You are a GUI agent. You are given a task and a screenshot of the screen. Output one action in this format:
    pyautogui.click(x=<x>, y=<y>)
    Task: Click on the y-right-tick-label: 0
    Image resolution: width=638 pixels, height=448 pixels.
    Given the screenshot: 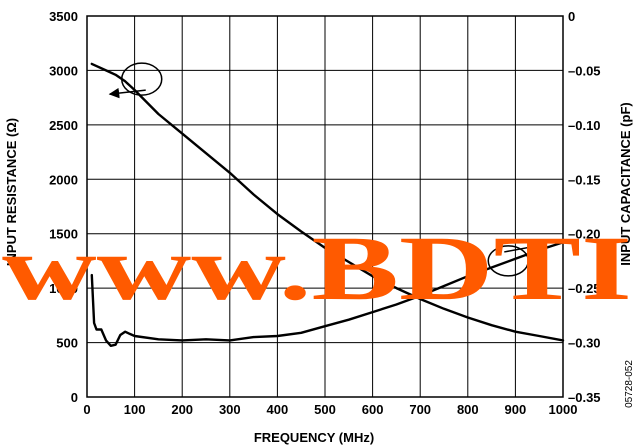 What is the action you would take?
    pyautogui.click(x=571, y=16)
    